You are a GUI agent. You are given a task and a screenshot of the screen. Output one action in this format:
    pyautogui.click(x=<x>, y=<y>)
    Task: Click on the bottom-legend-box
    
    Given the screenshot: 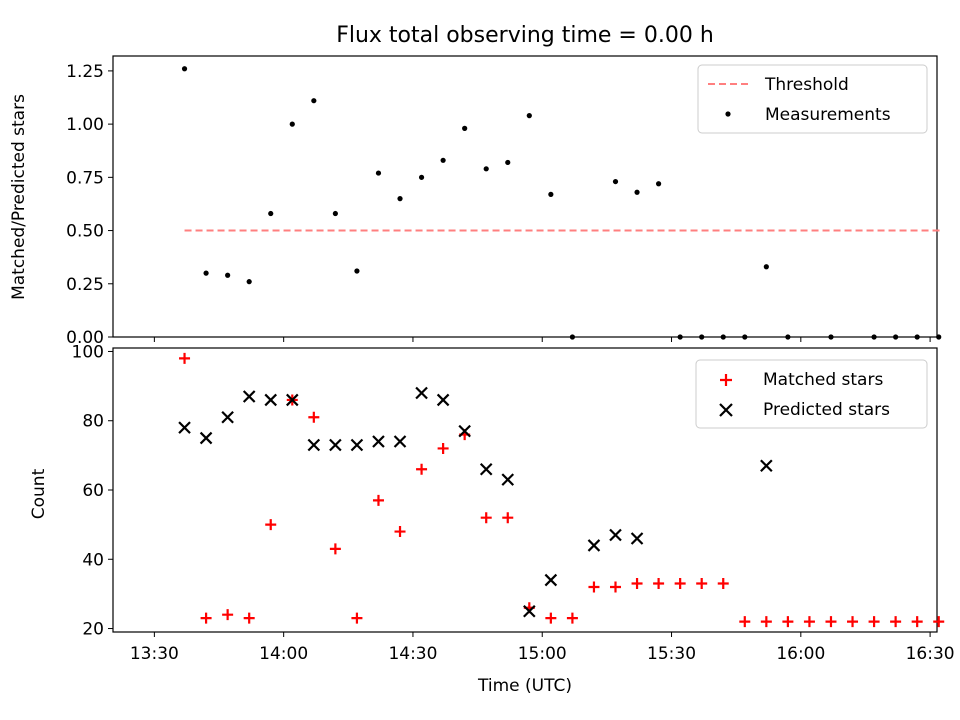 What is the action you would take?
    pyautogui.click(x=811, y=394)
    